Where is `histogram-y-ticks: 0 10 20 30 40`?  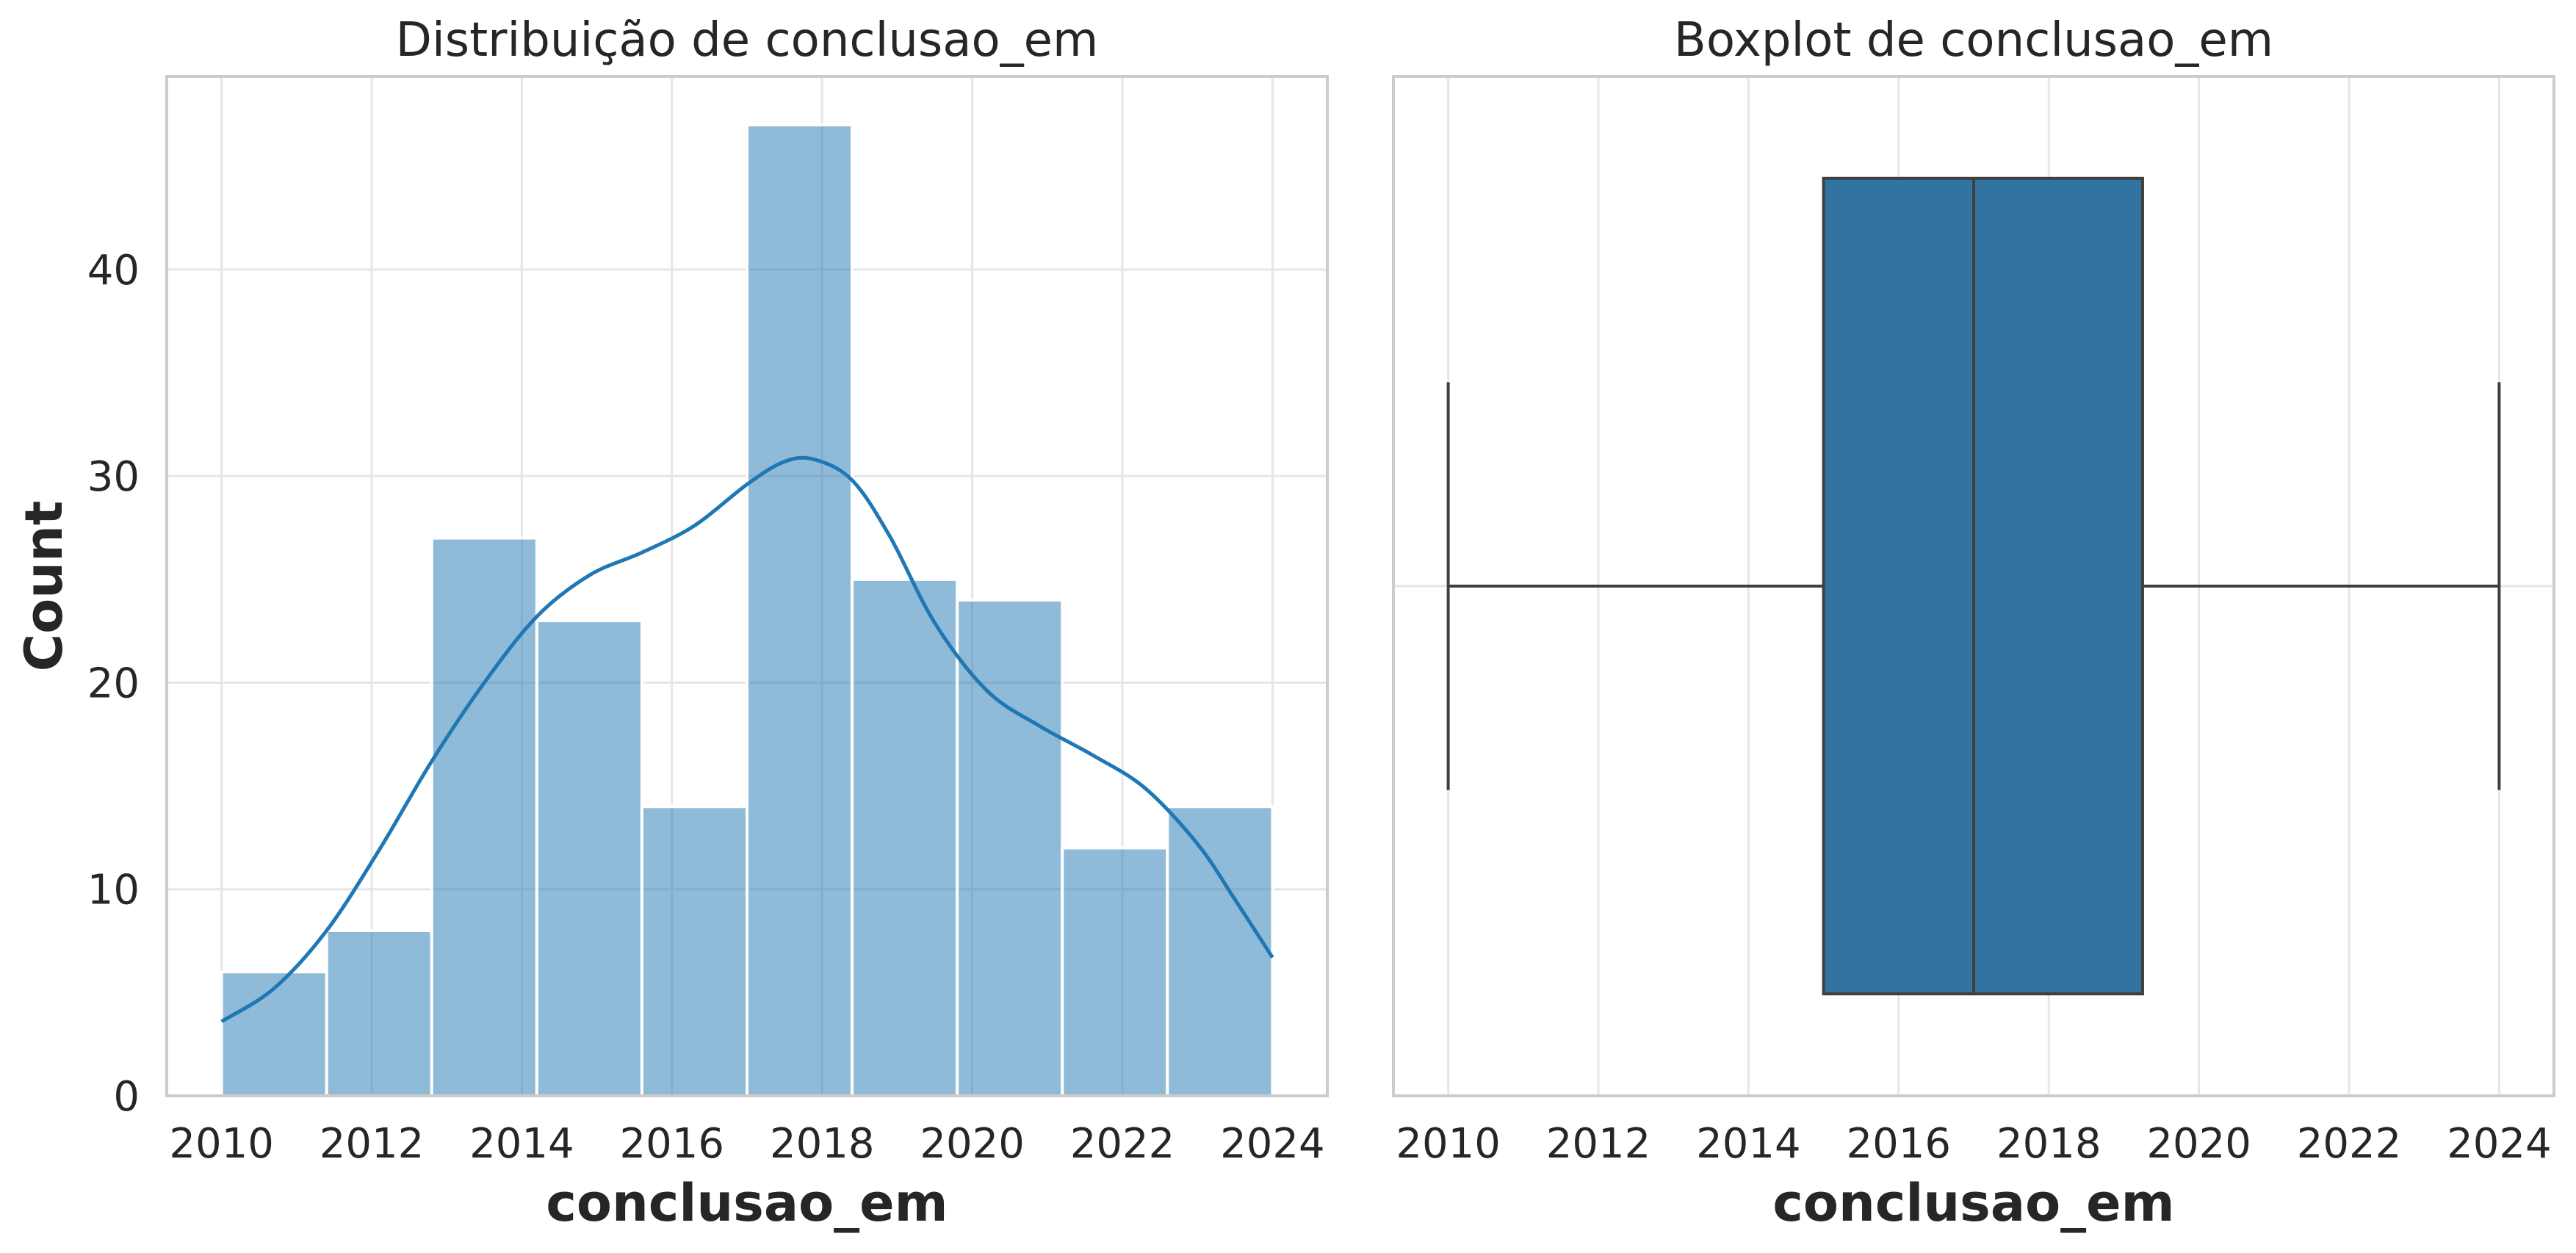 histogram-y-ticks: 0 10 20 30 40 is located at coordinates (114, 684).